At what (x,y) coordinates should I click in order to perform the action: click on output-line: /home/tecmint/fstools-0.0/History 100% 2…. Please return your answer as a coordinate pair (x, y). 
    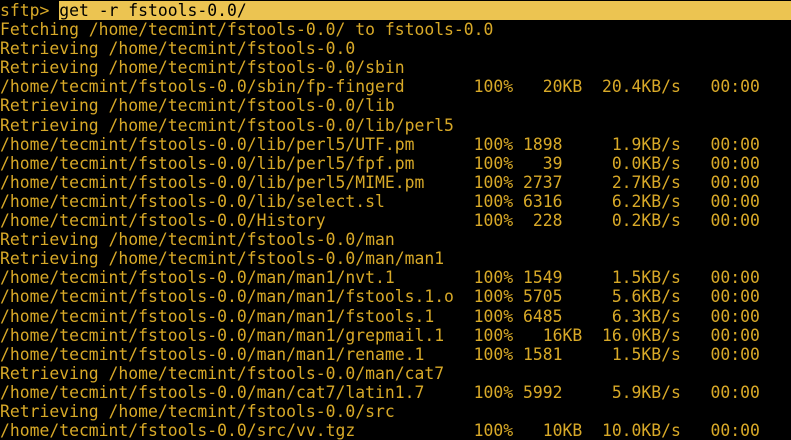
    Looking at the image, I should click on (395, 220).